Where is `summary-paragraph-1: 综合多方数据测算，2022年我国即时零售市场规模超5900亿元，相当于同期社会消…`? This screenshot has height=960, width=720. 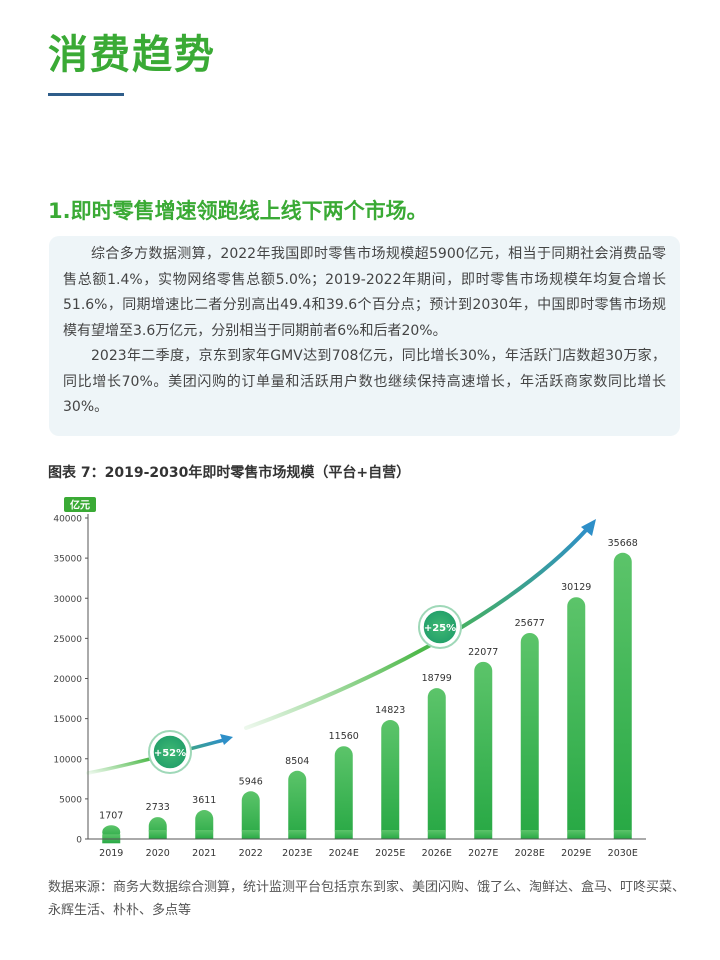
summary-paragraph-1: 综合多方数据测算，2022年我国即时零售市场规模超5900亿元，相当于同期社会消… is located at coordinates (364, 292).